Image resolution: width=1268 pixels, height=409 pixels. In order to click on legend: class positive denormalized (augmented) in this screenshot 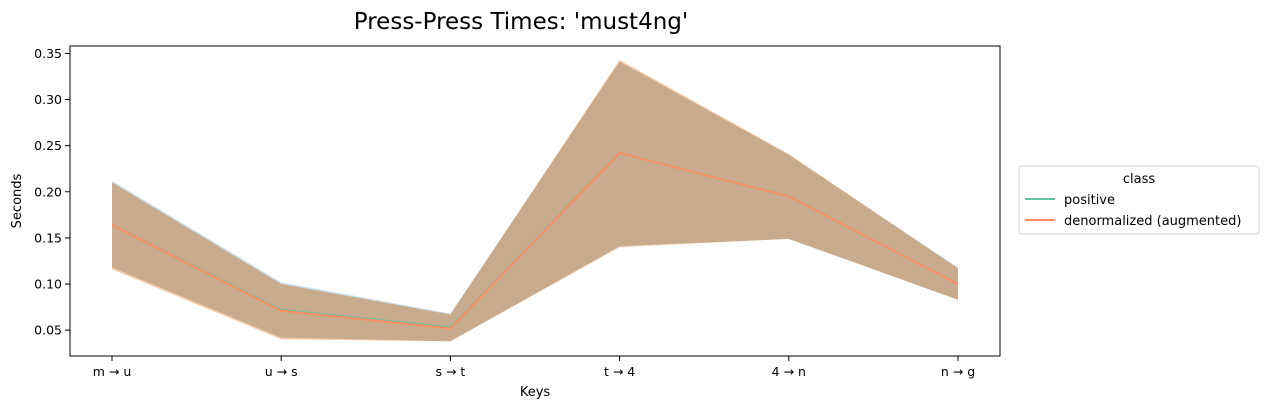, I will do `click(1139, 200)`.